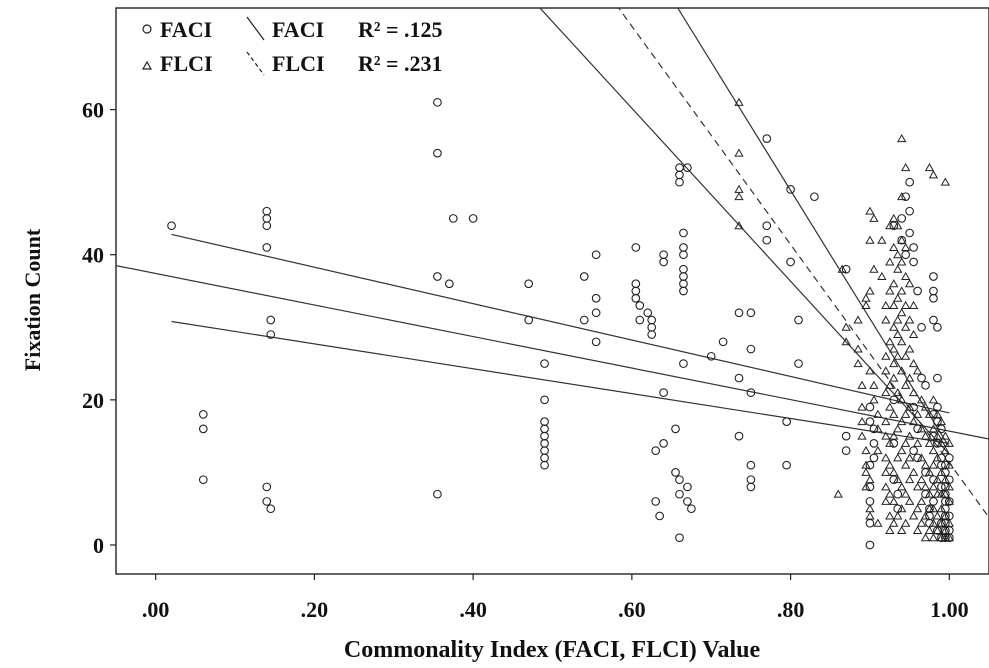 The height and width of the screenshot is (668, 989). I want to click on x-tick-label: .40, so click(473, 609).